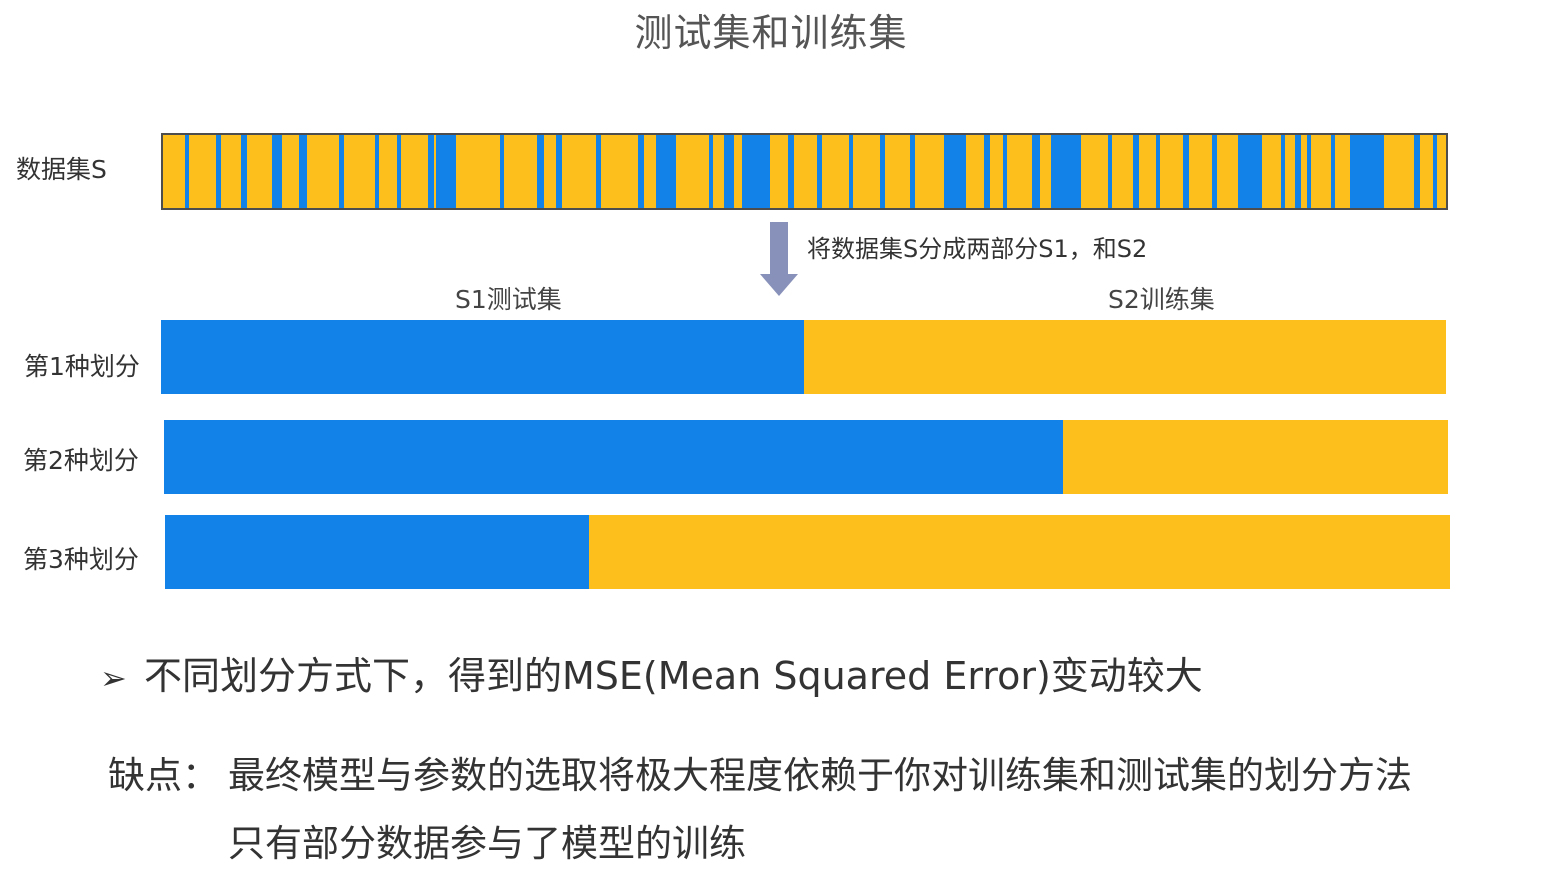  I want to click on split-2-bar, so click(806, 457).